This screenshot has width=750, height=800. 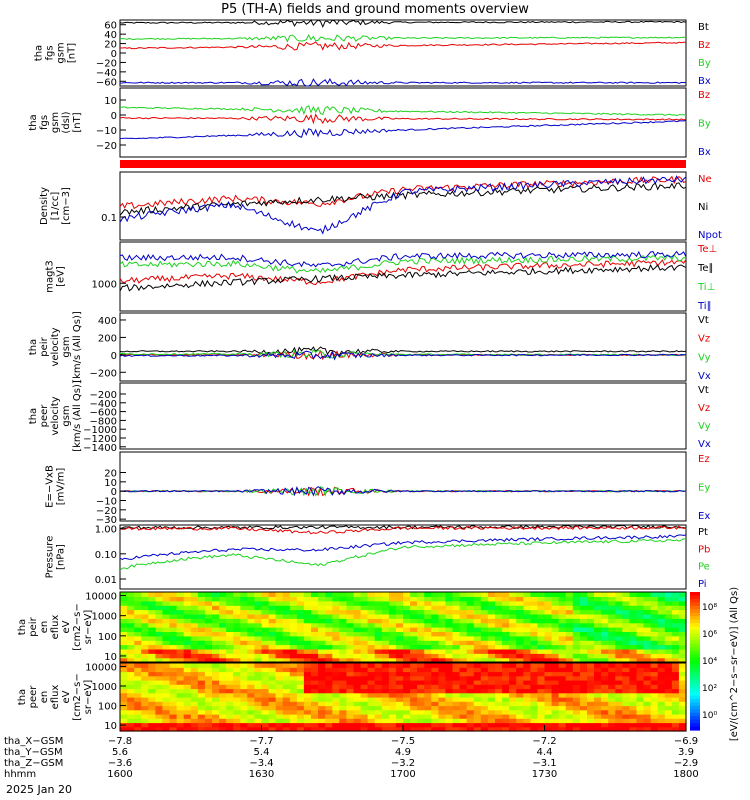 I want to click on axis-label: gsm, so click(x=55, y=122).